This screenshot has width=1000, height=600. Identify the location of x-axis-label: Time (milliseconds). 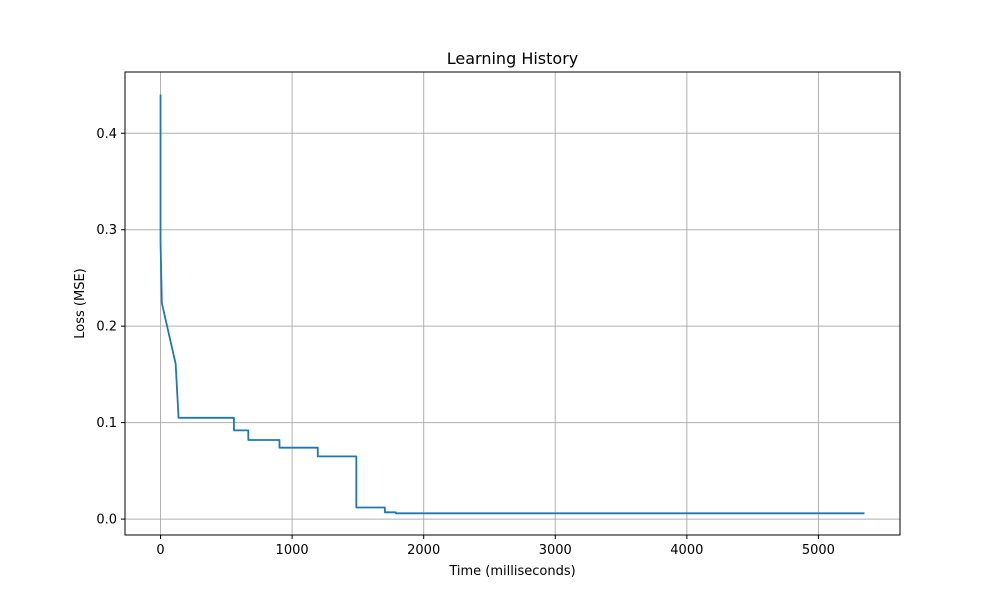
(511, 571).